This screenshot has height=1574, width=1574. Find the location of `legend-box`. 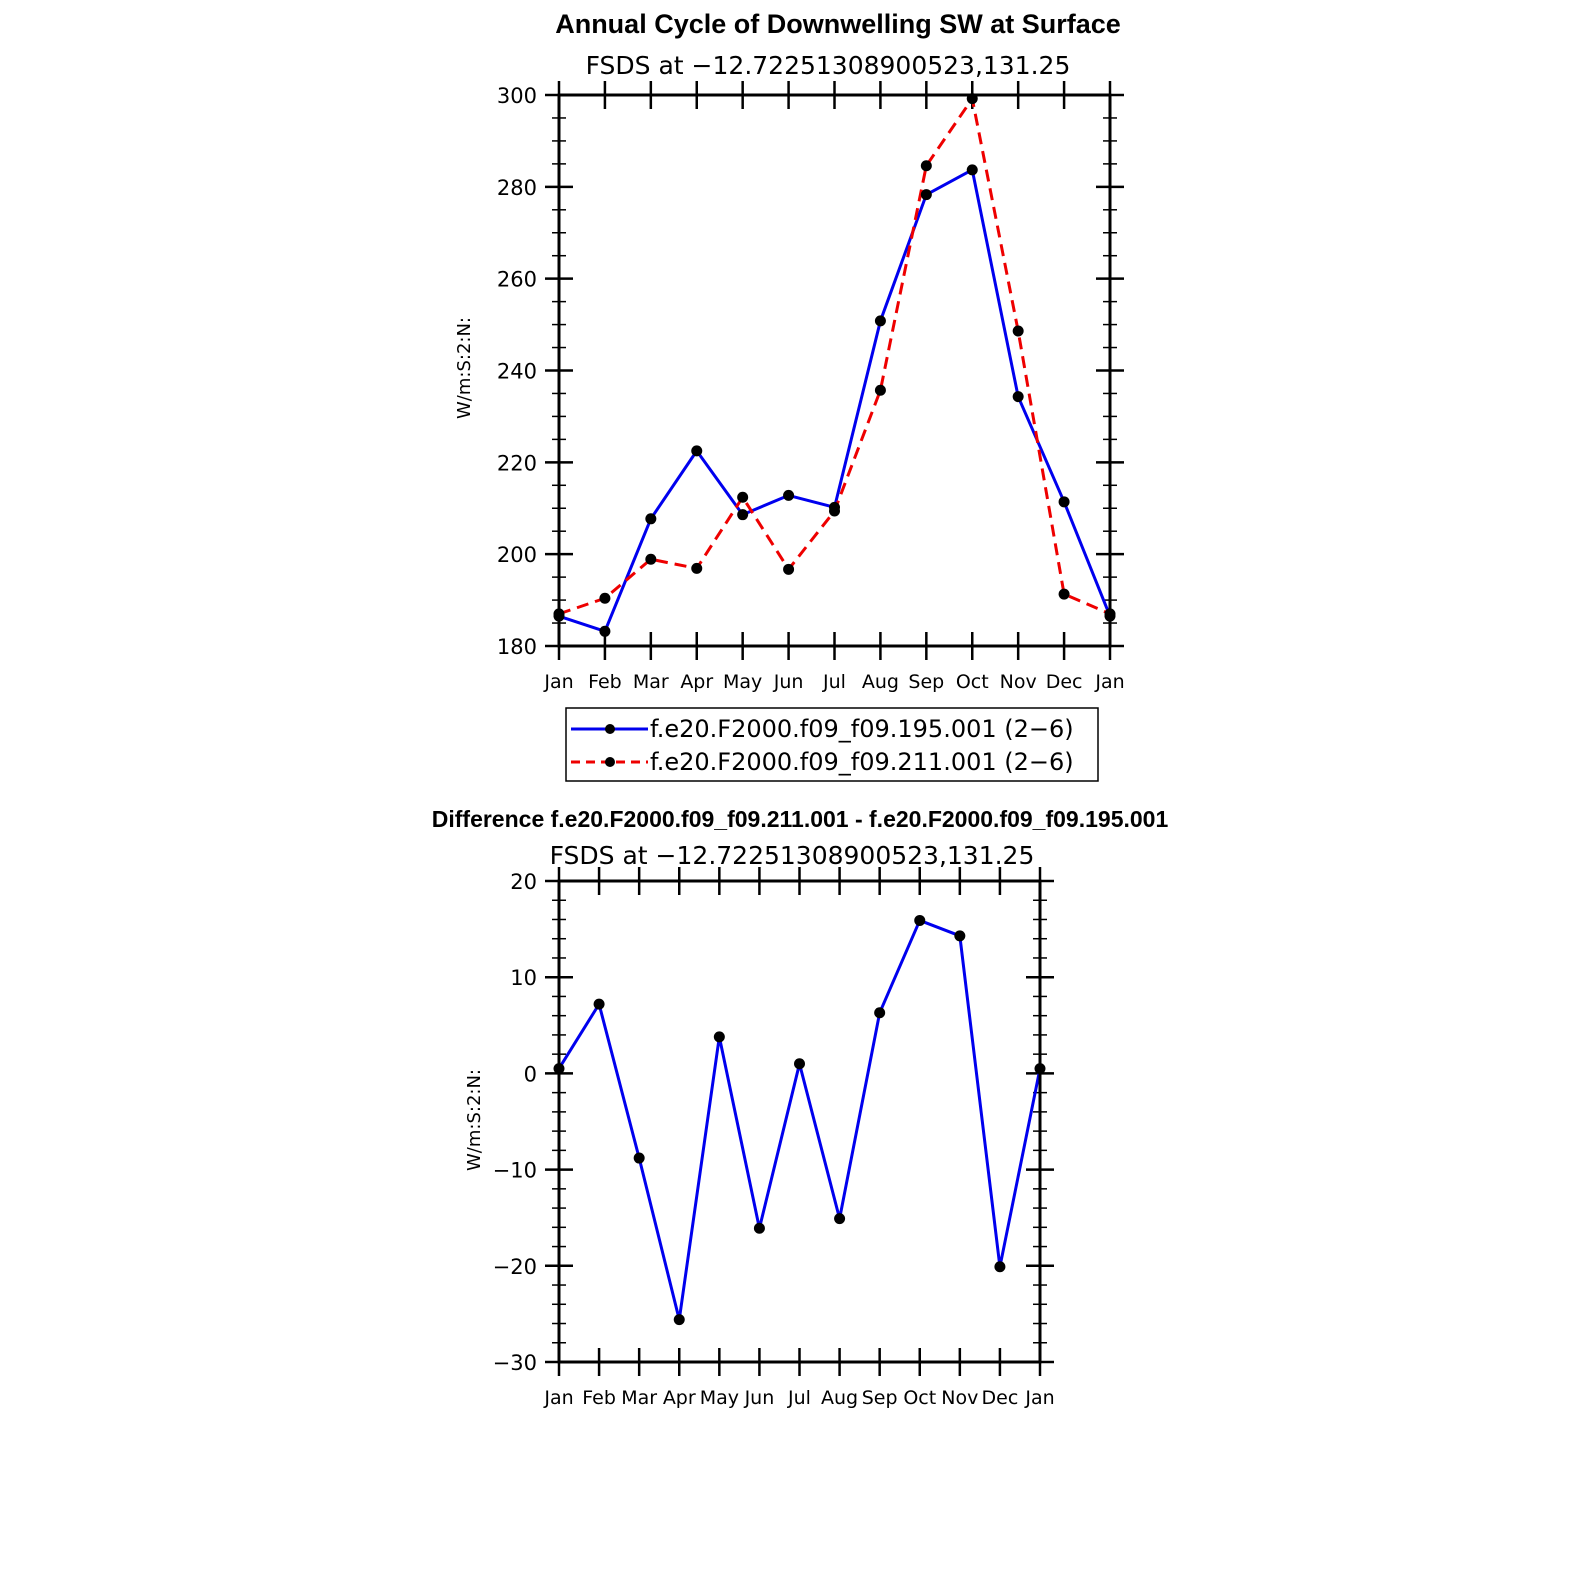

legend-box is located at coordinates (832, 744).